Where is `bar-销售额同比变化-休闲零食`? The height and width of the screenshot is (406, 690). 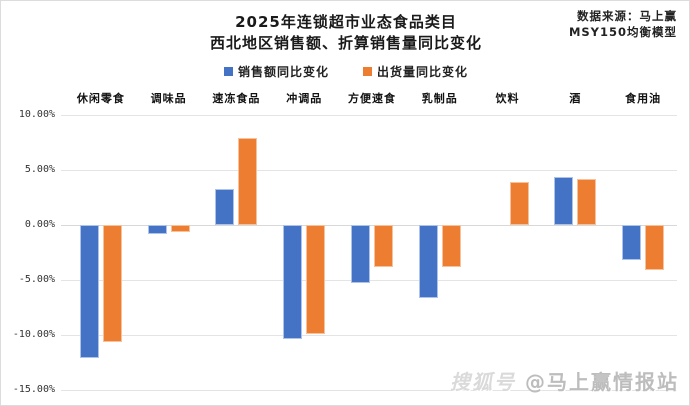
bar-销售额同比变化-休闲零食 is located at coordinates (89, 292).